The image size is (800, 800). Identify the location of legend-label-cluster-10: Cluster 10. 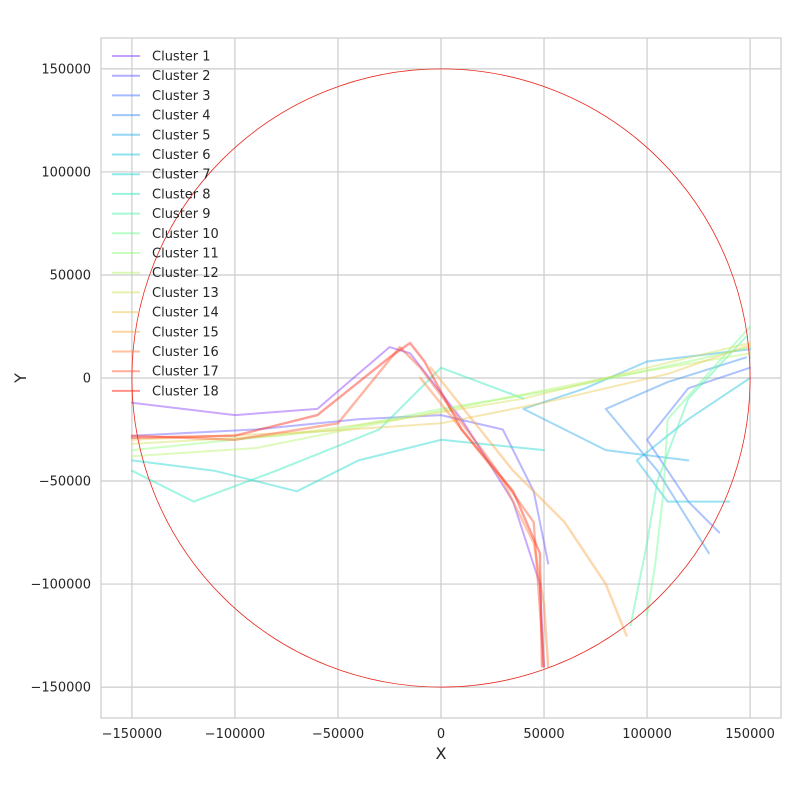
(185, 234).